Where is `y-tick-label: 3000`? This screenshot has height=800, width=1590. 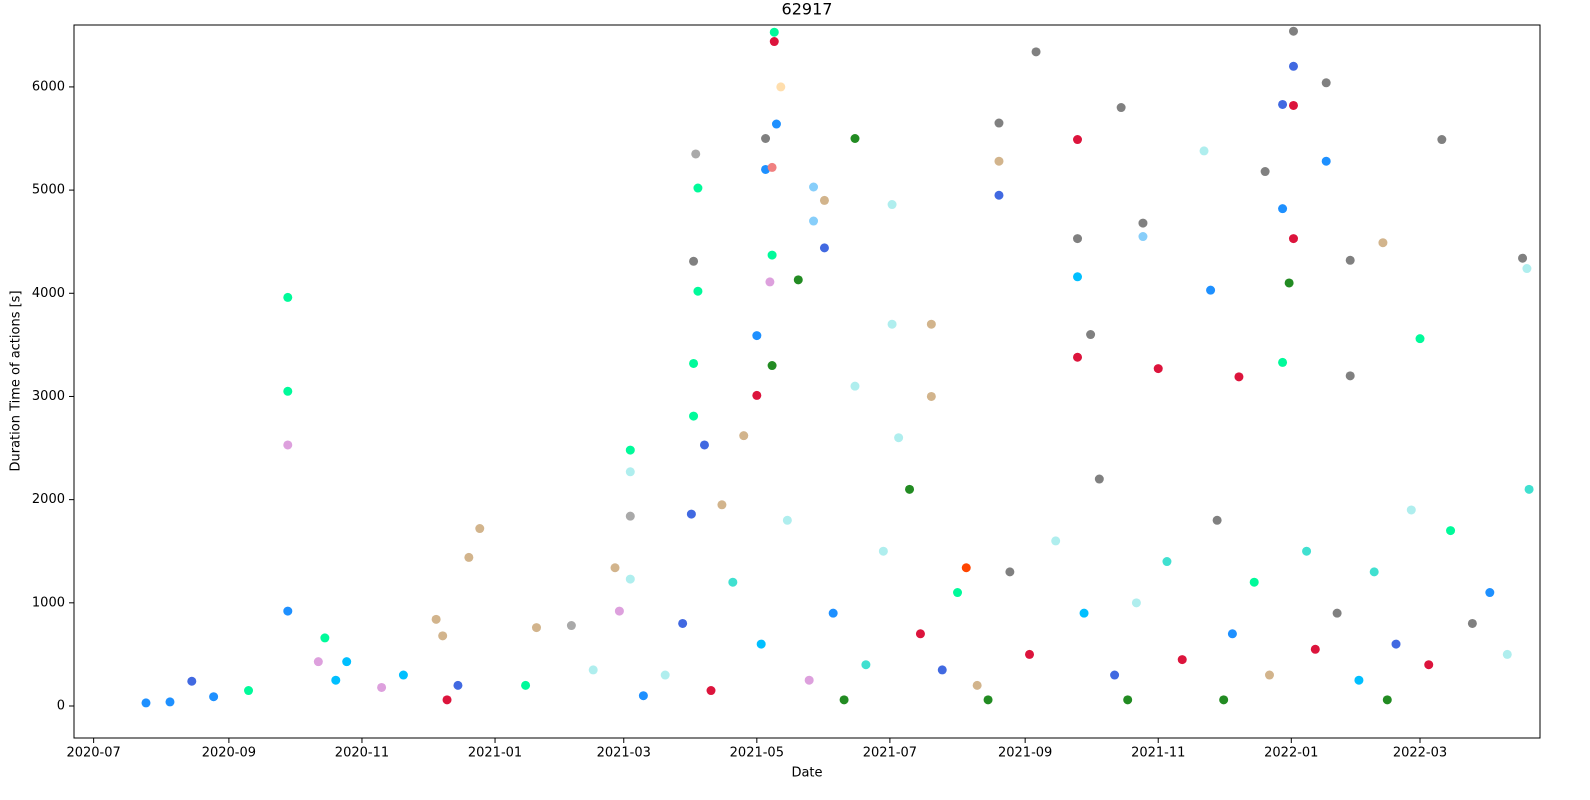 y-tick-label: 3000 is located at coordinates (48, 396).